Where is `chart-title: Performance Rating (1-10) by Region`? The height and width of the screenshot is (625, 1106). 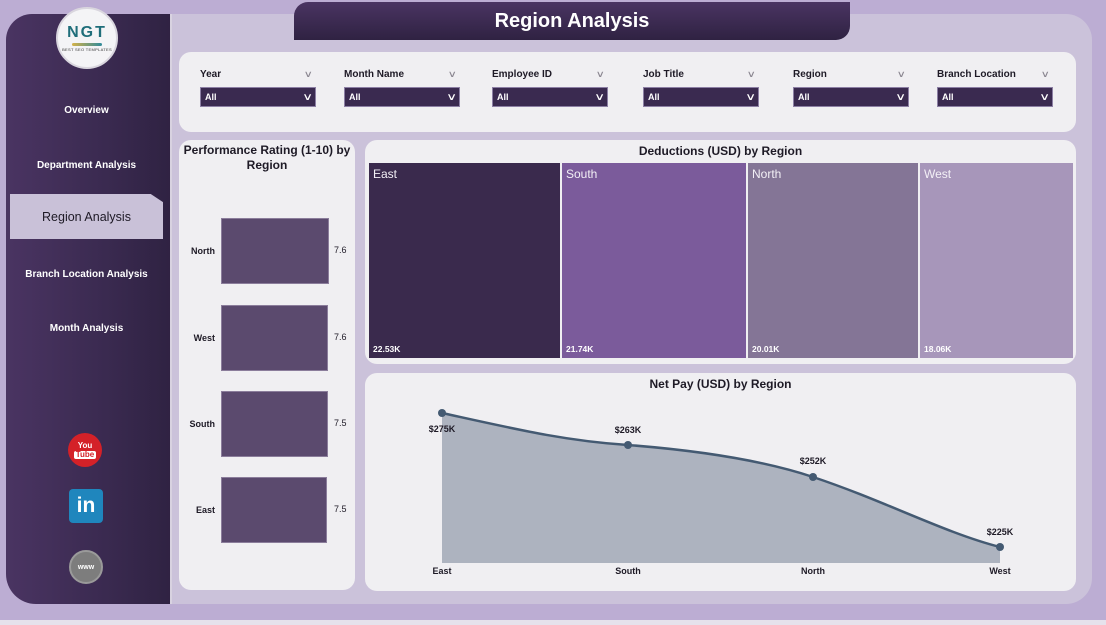 chart-title: Performance Rating (1-10) by Region is located at coordinates (267, 157).